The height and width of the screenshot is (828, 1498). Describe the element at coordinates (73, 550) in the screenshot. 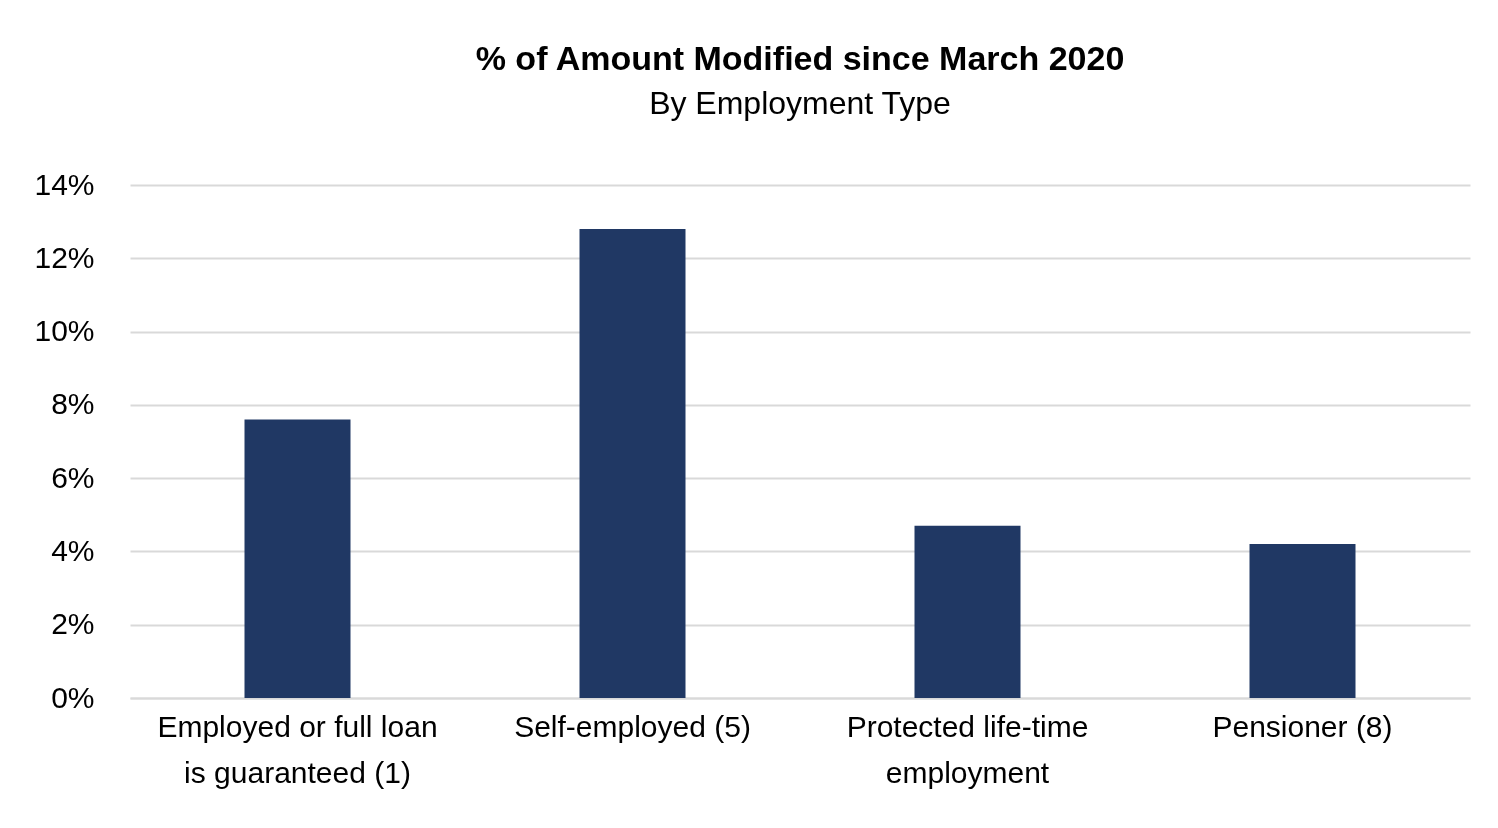

I see `y-tick-label: 4%` at that location.